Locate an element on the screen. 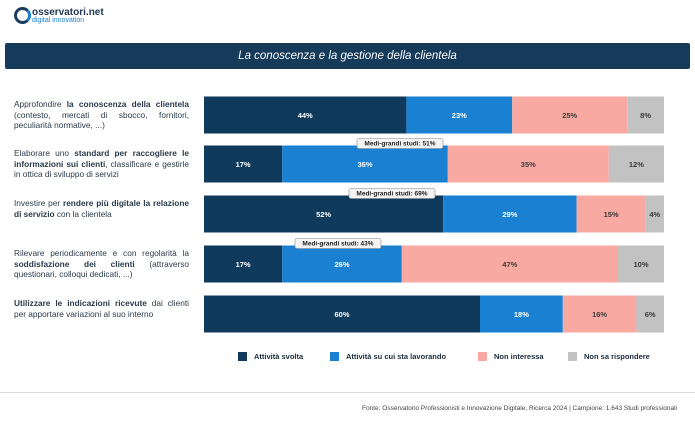 This screenshot has width=695, height=429. value-label: 23% is located at coordinates (459, 115).